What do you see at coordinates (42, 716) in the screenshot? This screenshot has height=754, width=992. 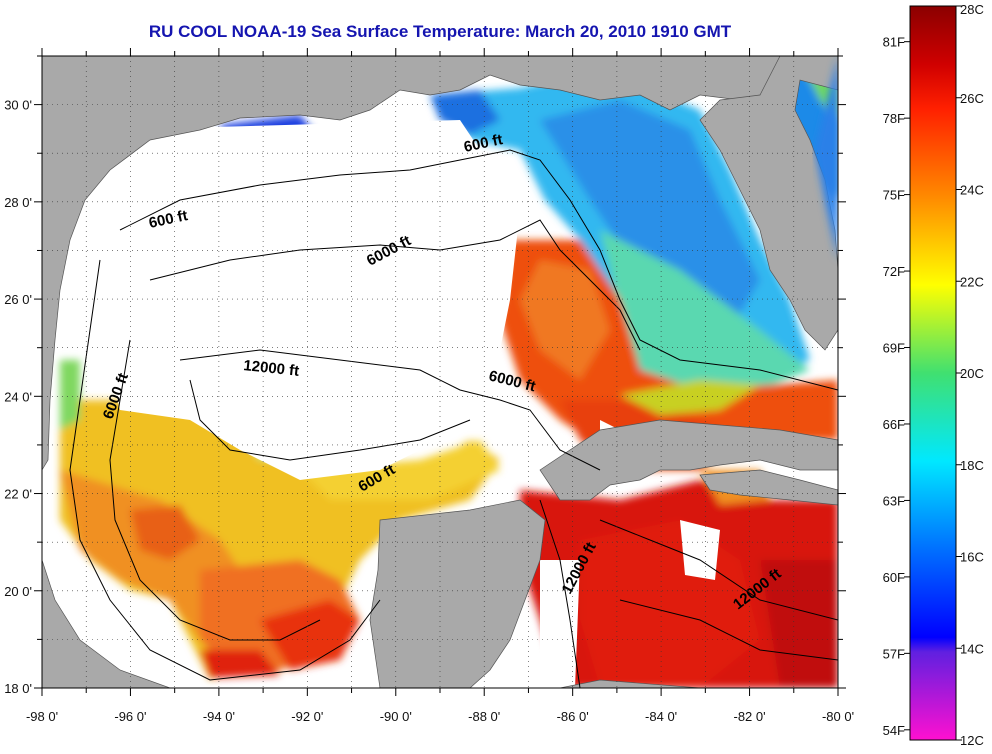 I see `longitude-label: -98 0'` at bounding box center [42, 716].